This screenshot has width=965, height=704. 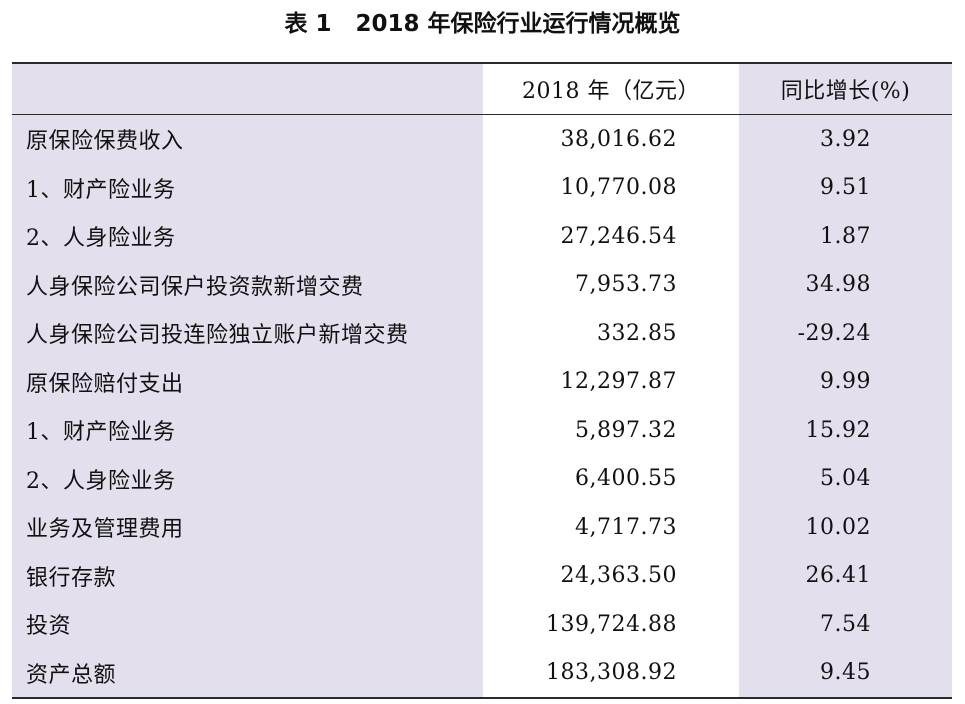 I want to click on row-growth: -29.24, so click(x=845, y=333).